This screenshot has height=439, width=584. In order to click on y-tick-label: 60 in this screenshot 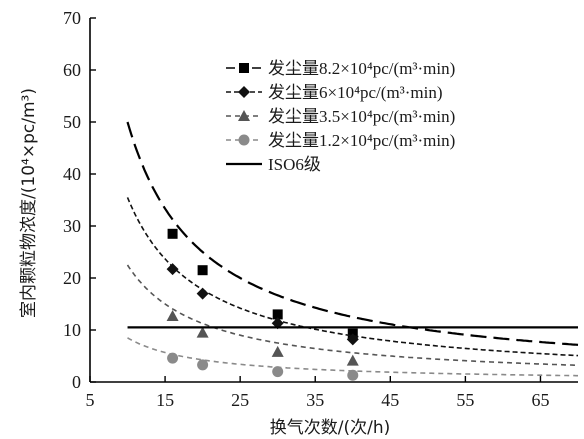, I will do `click(72, 70)`.